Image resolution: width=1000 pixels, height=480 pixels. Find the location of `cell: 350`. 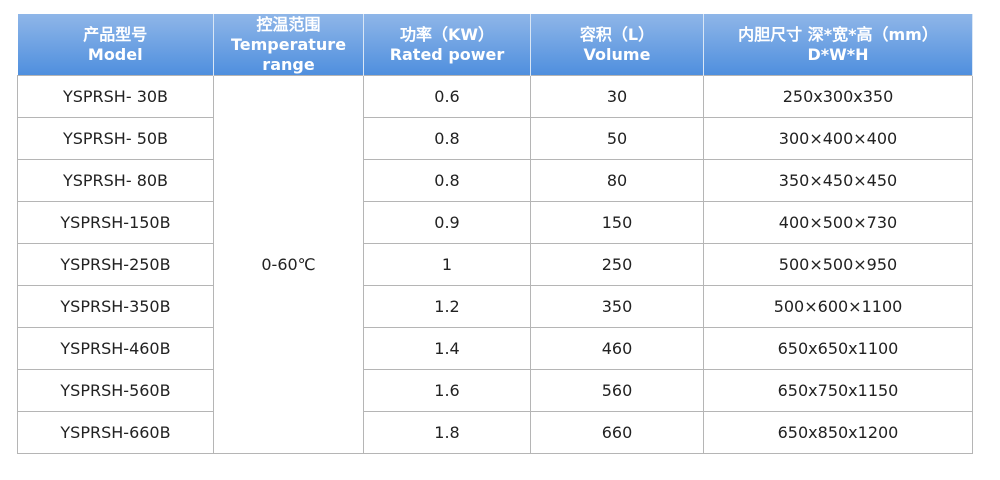

cell: 350 is located at coordinates (617, 306).